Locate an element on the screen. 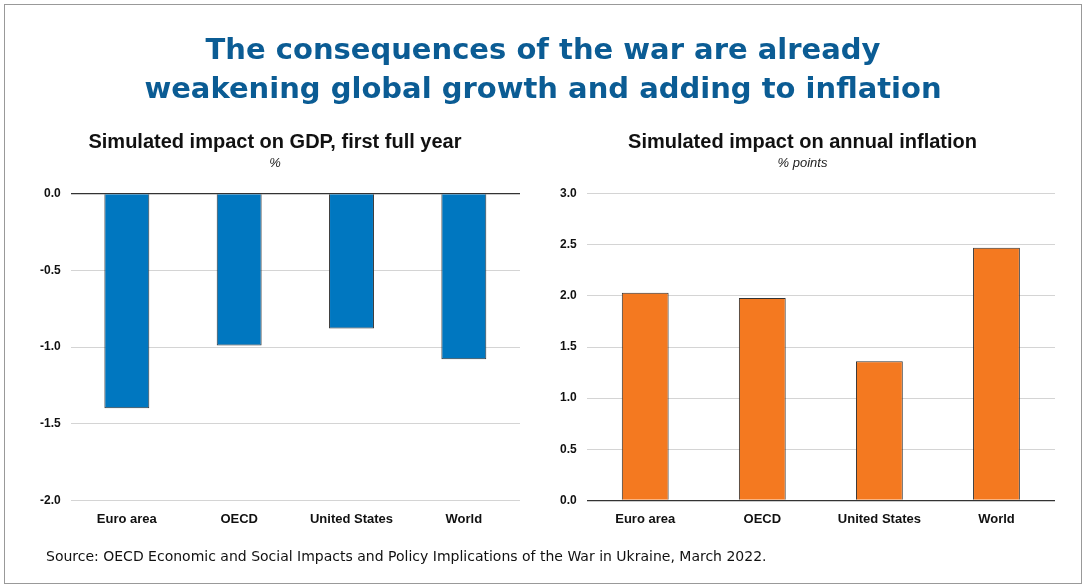 This screenshot has height=588, width=1086. y-tick-label: -0.5 is located at coordinates (50, 269).